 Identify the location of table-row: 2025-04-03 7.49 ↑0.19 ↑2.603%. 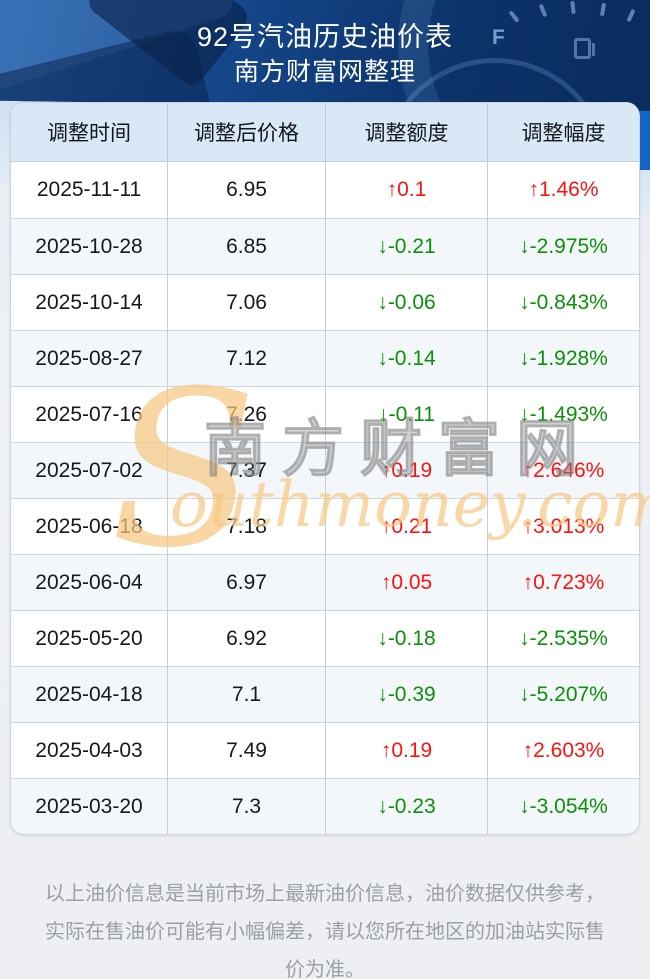
(325, 750).